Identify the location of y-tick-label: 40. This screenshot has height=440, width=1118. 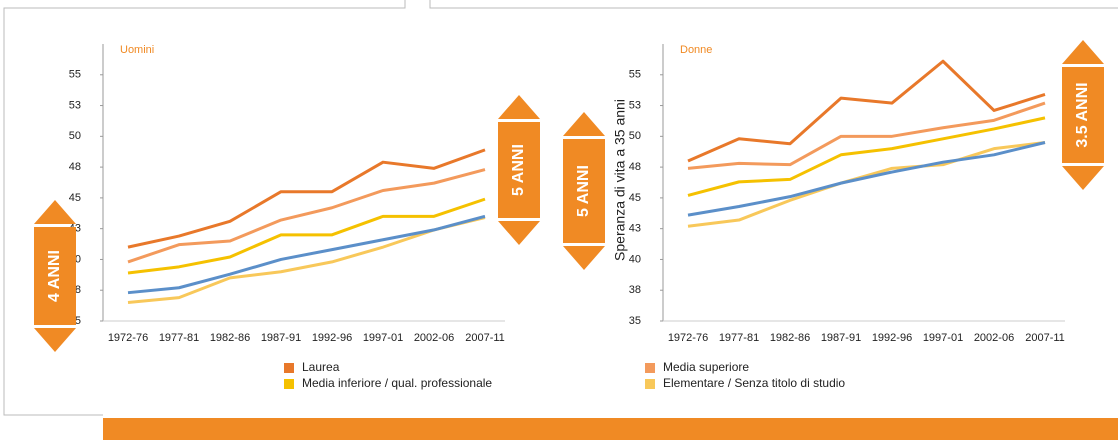
(635, 259).